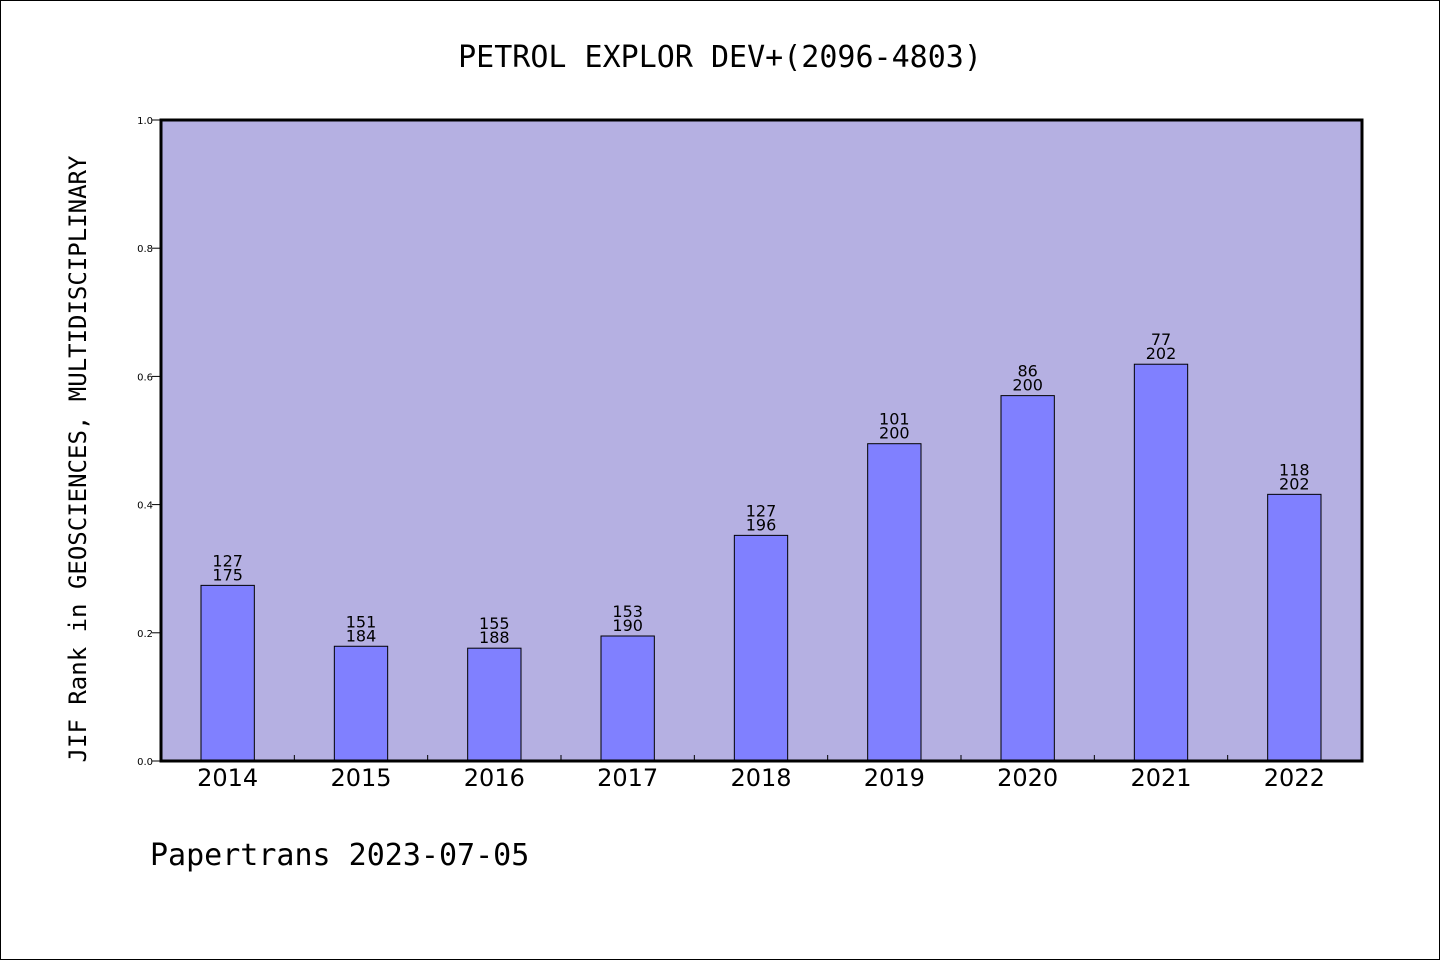 Image resolution: width=1440 pixels, height=960 pixels. Describe the element at coordinates (145, 377) in the screenshot. I see `y-tick-label: 0.6` at that location.